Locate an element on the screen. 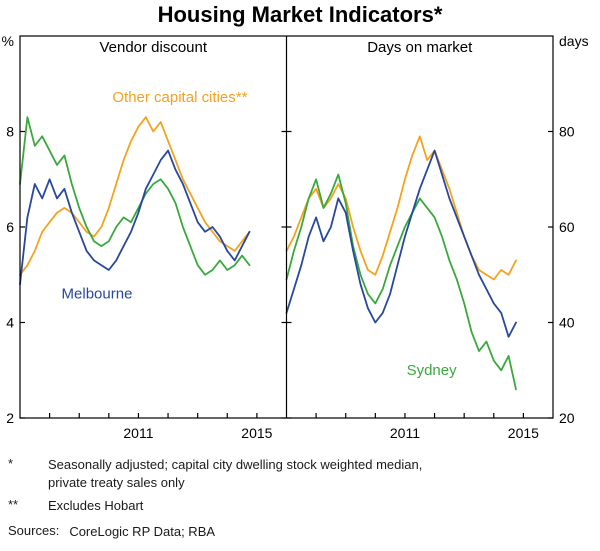  y-tick-label: 4 is located at coordinates (10, 323).